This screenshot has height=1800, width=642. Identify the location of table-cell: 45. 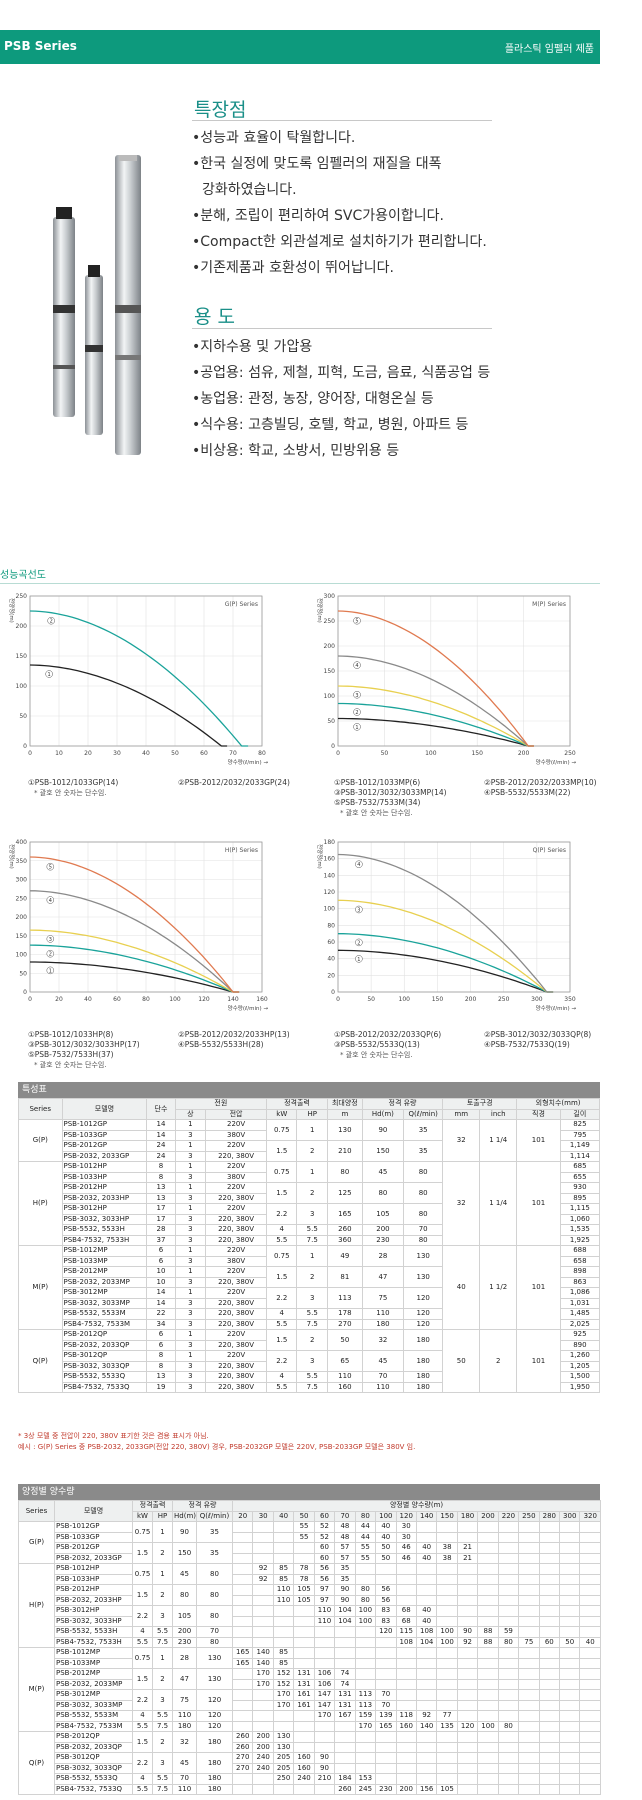
(383, 1361).